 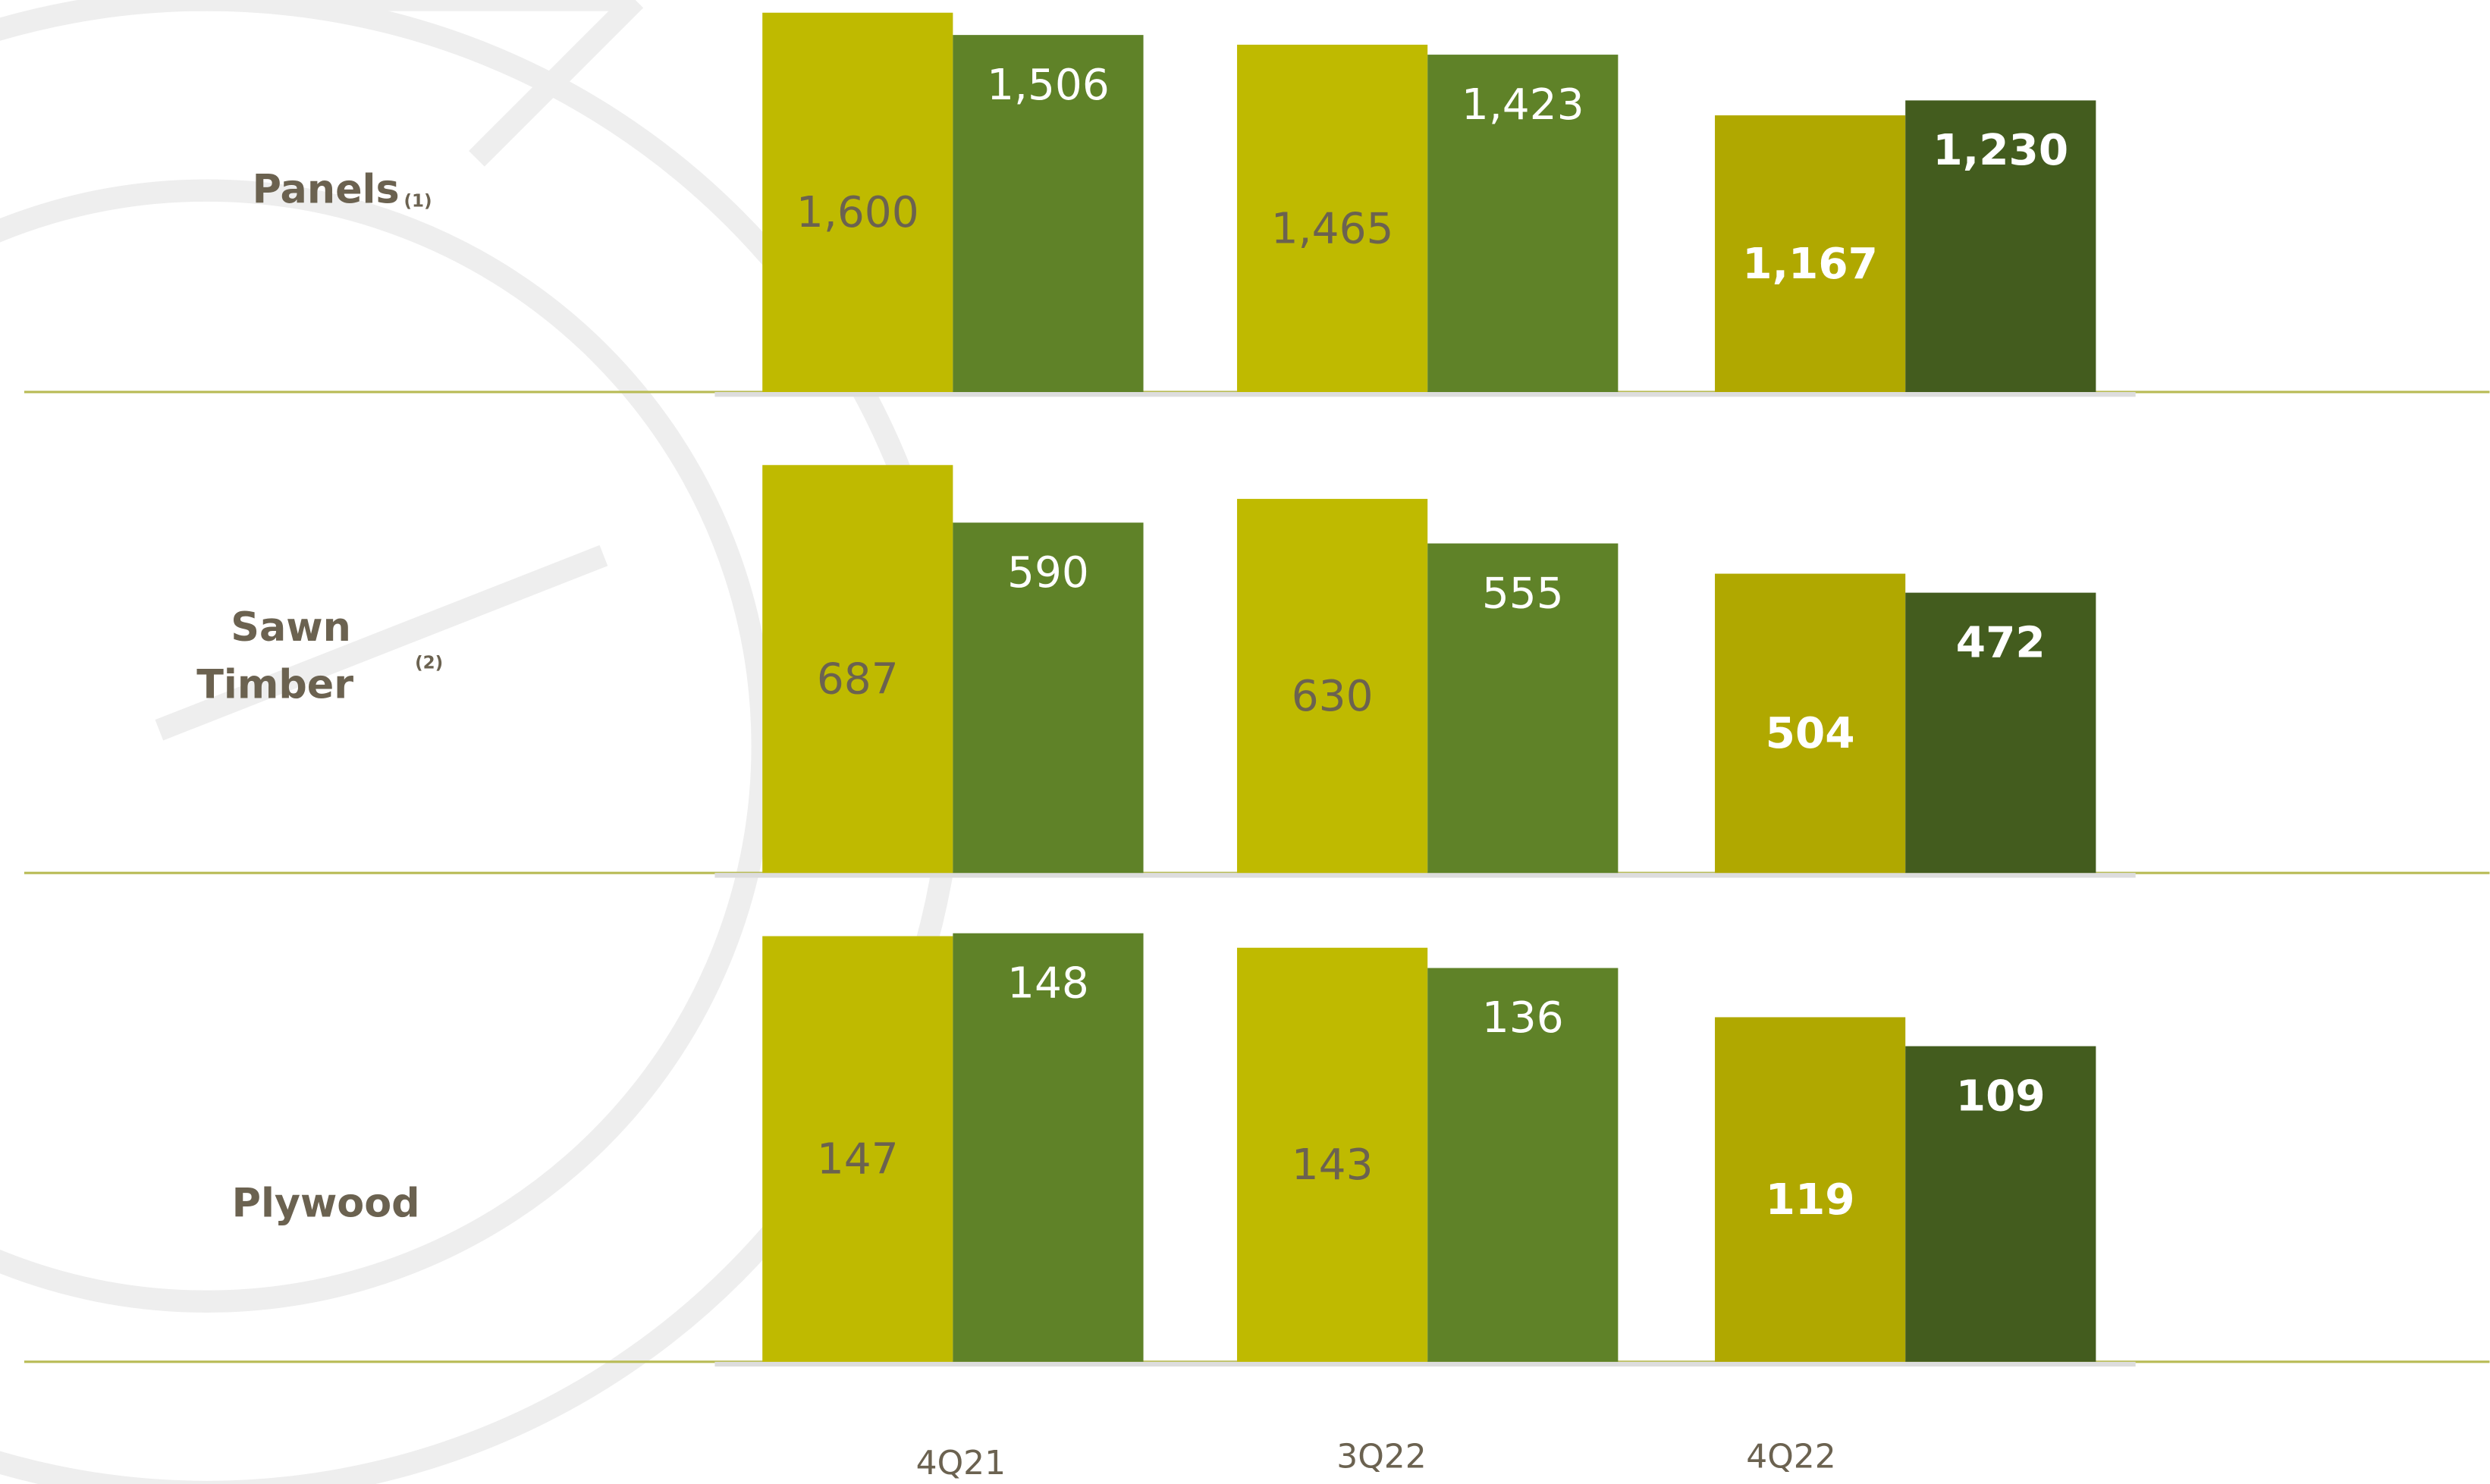 What do you see at coordinates (1523, 105) in the screenshot?
I see `value-label: 1,423` at bounding box center [1523, 105].